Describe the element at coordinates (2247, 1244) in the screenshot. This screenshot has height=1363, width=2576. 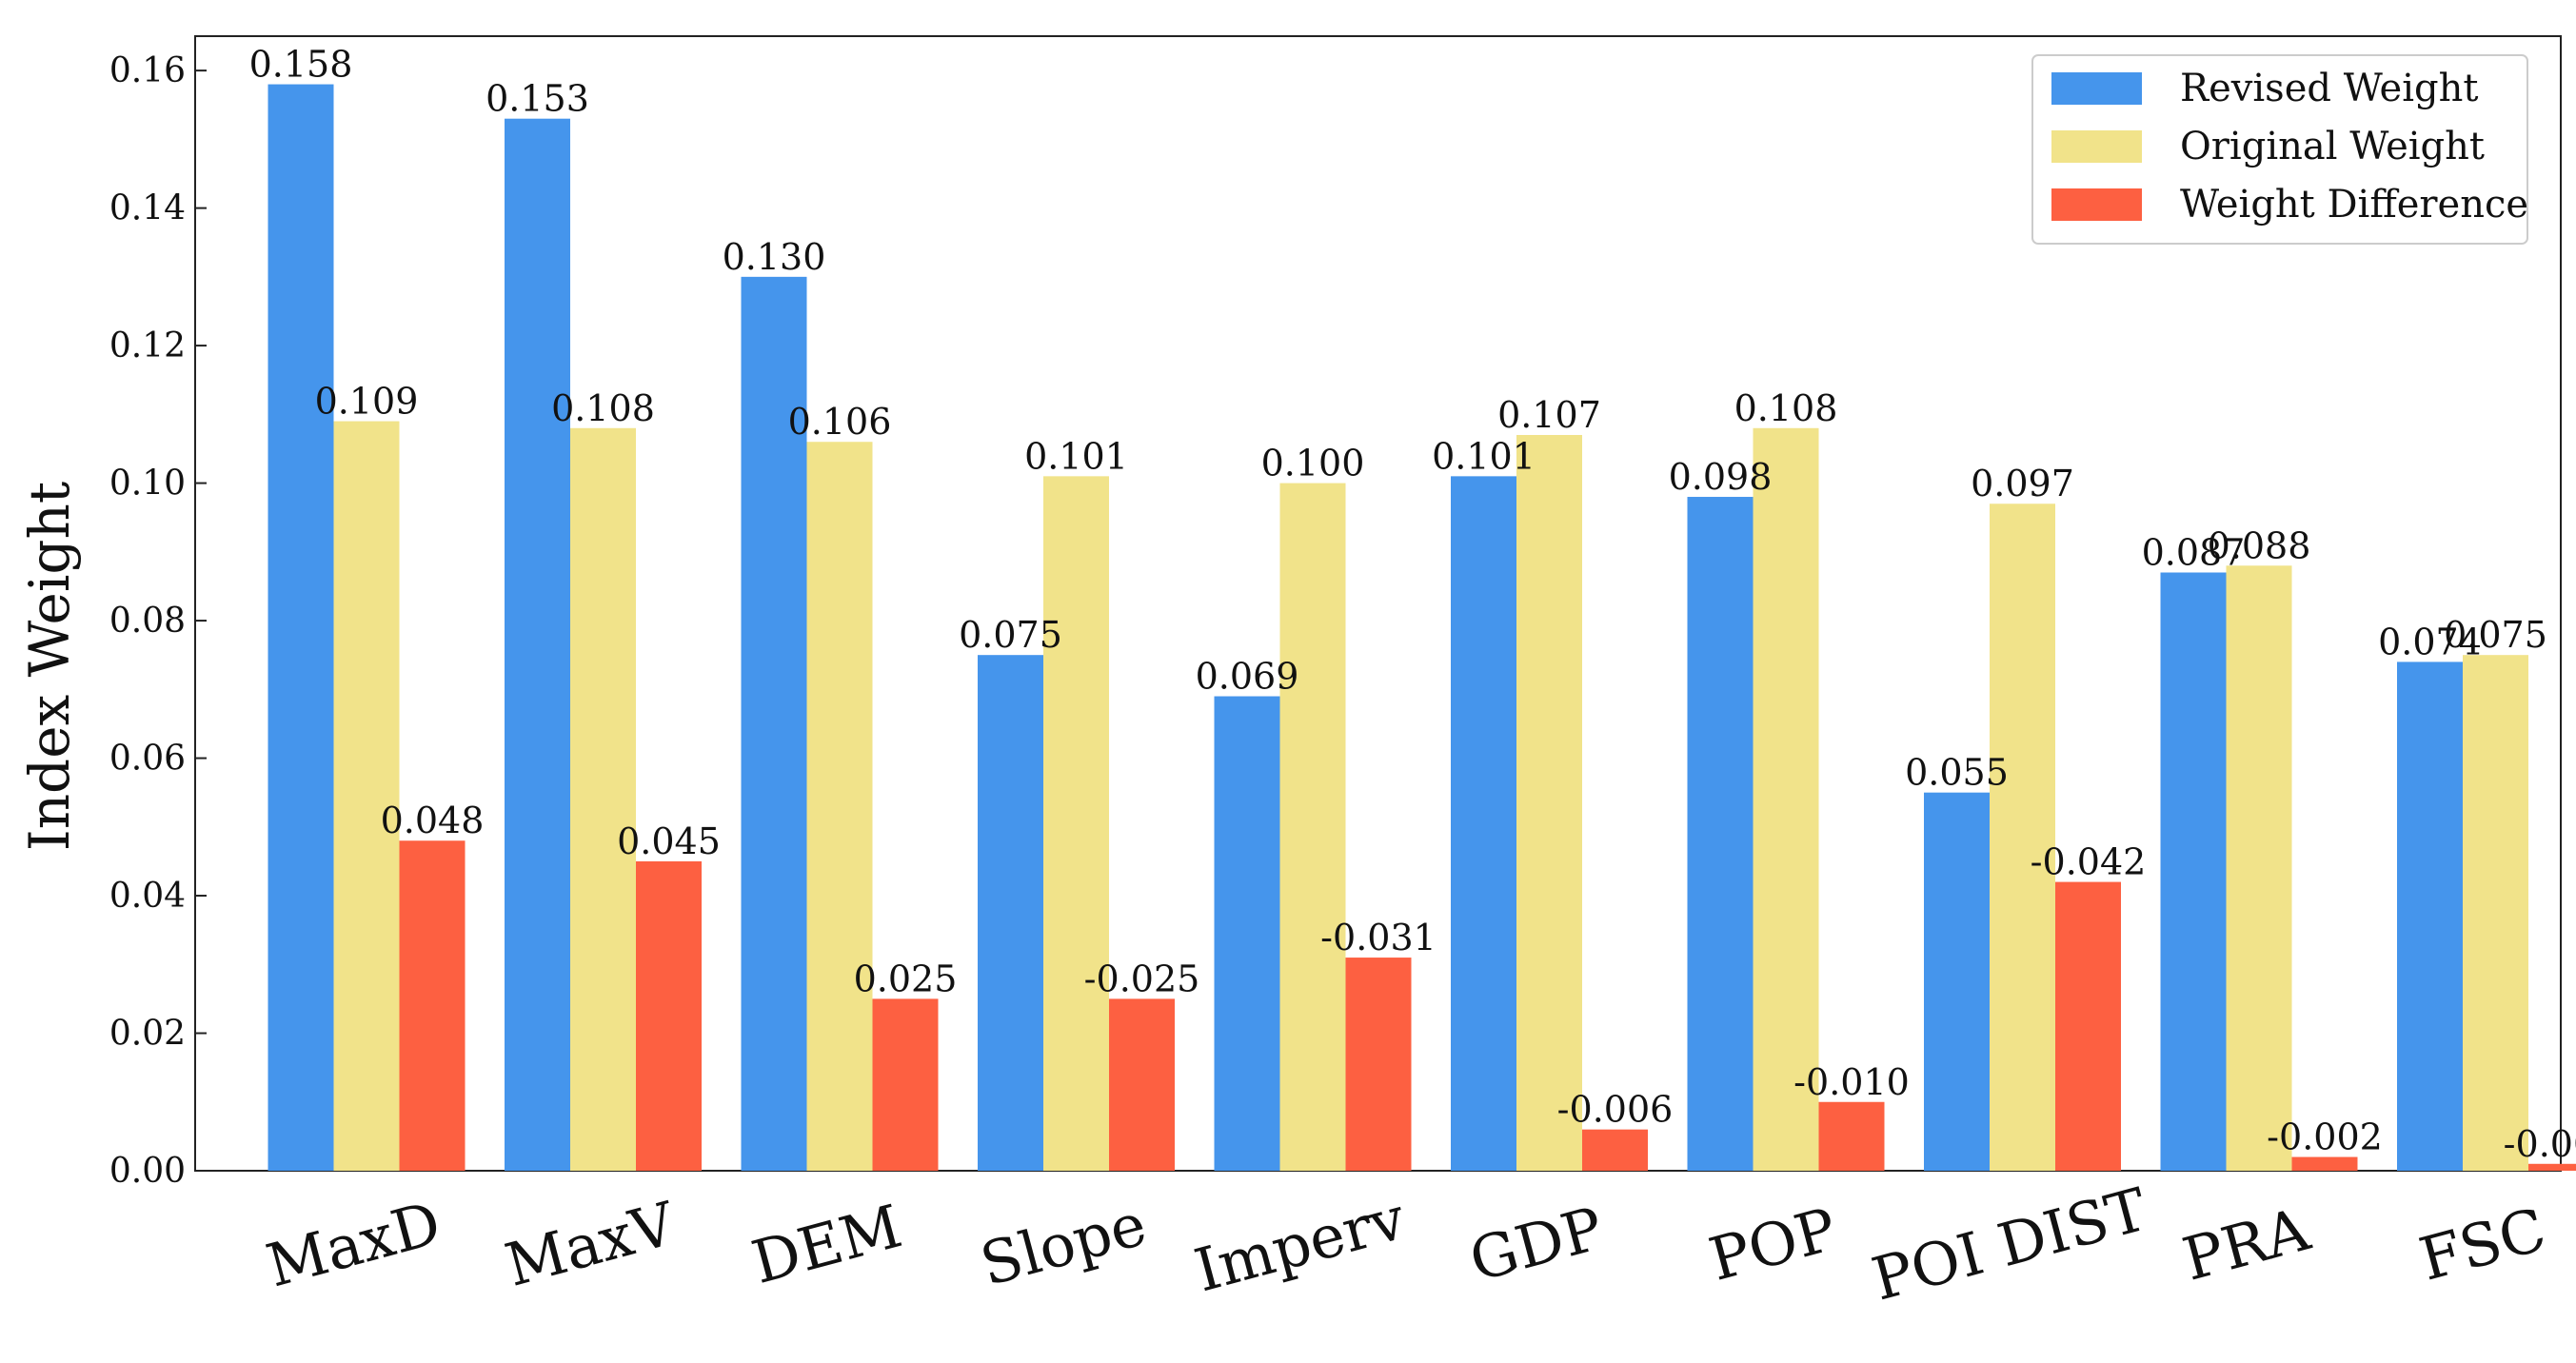
I see `x-category-label: PRA` at that location.